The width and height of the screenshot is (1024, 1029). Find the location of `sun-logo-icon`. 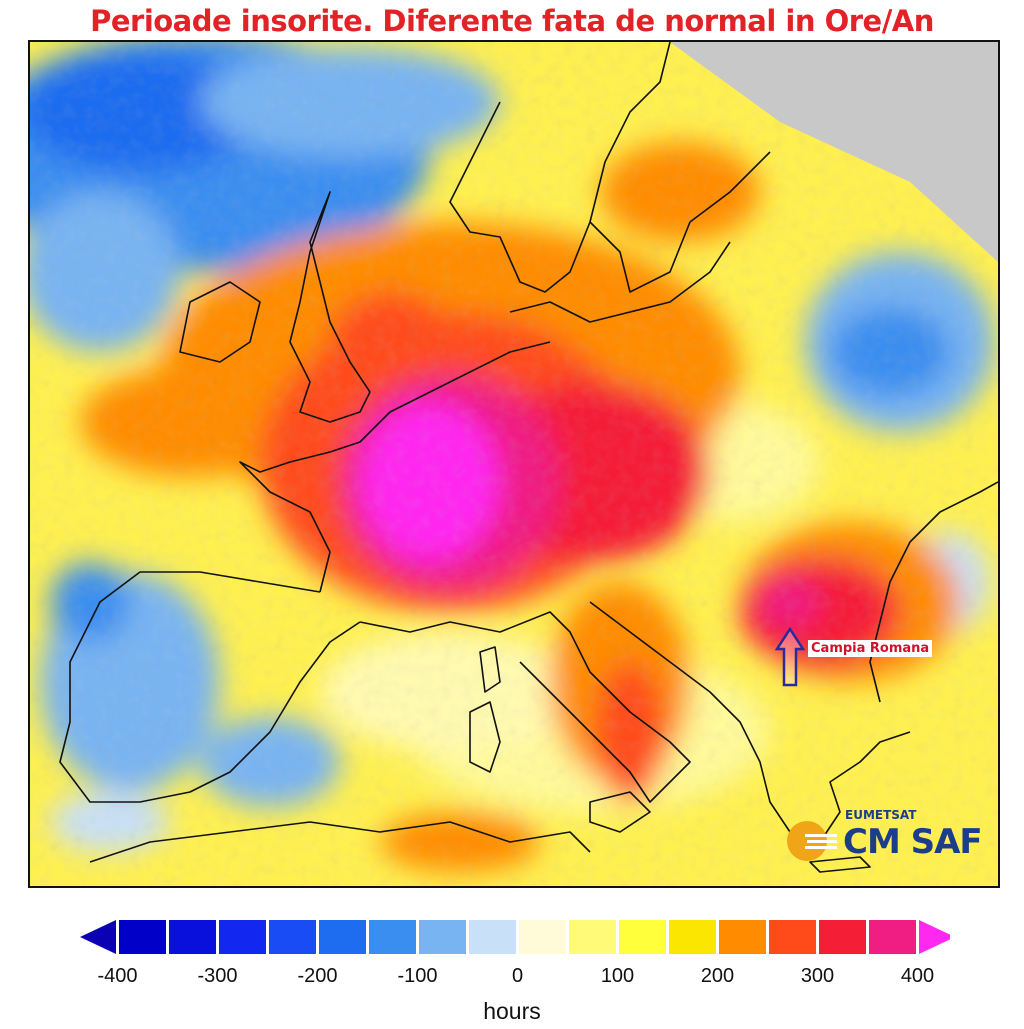

sun-logo-icon is located at coordinates (812, 841).